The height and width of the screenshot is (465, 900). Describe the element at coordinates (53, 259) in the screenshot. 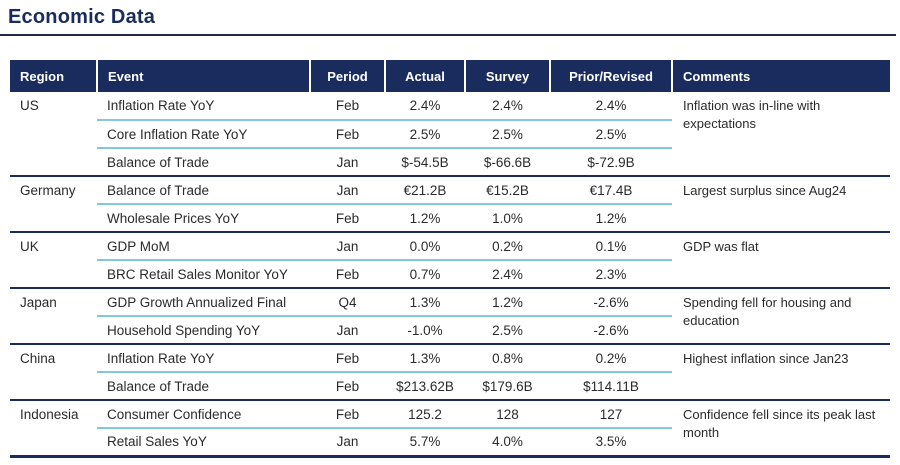

I see `region-cell: UK` at that location.